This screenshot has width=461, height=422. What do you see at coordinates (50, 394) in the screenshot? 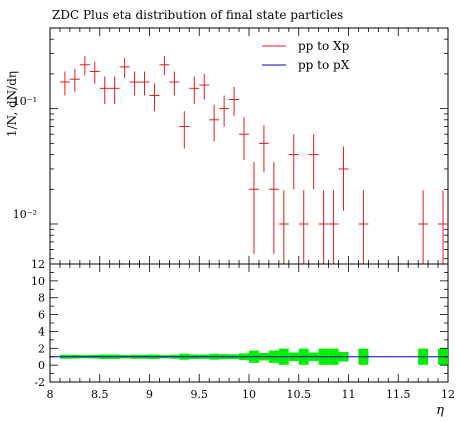
I see `x-tick-label: 8` at bounding box center [50, 394].